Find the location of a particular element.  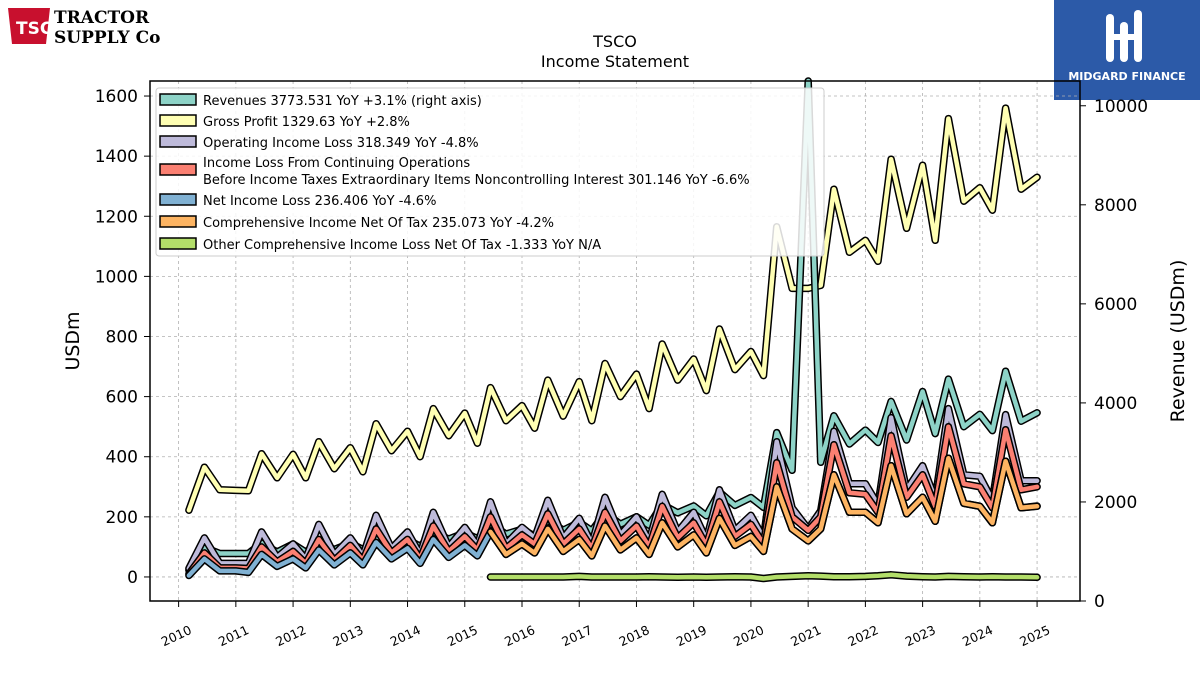

y-tick-label: 600 is located at coordinates (122, 398).